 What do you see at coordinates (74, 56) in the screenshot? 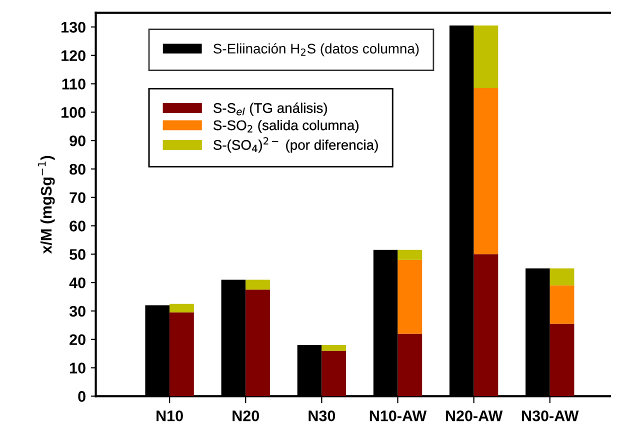
I see `y-tick-label: 120` at bounding box center [74, 56].